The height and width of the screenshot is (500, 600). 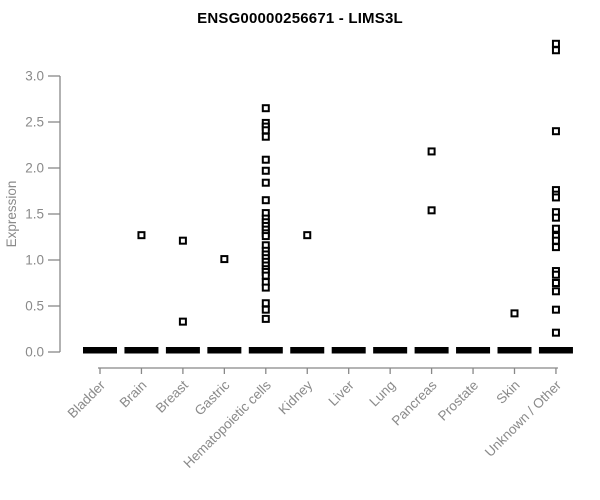 I want to click on chart-title: ENSG00000256671 - LIMS3L, so click(x=300, y=18).